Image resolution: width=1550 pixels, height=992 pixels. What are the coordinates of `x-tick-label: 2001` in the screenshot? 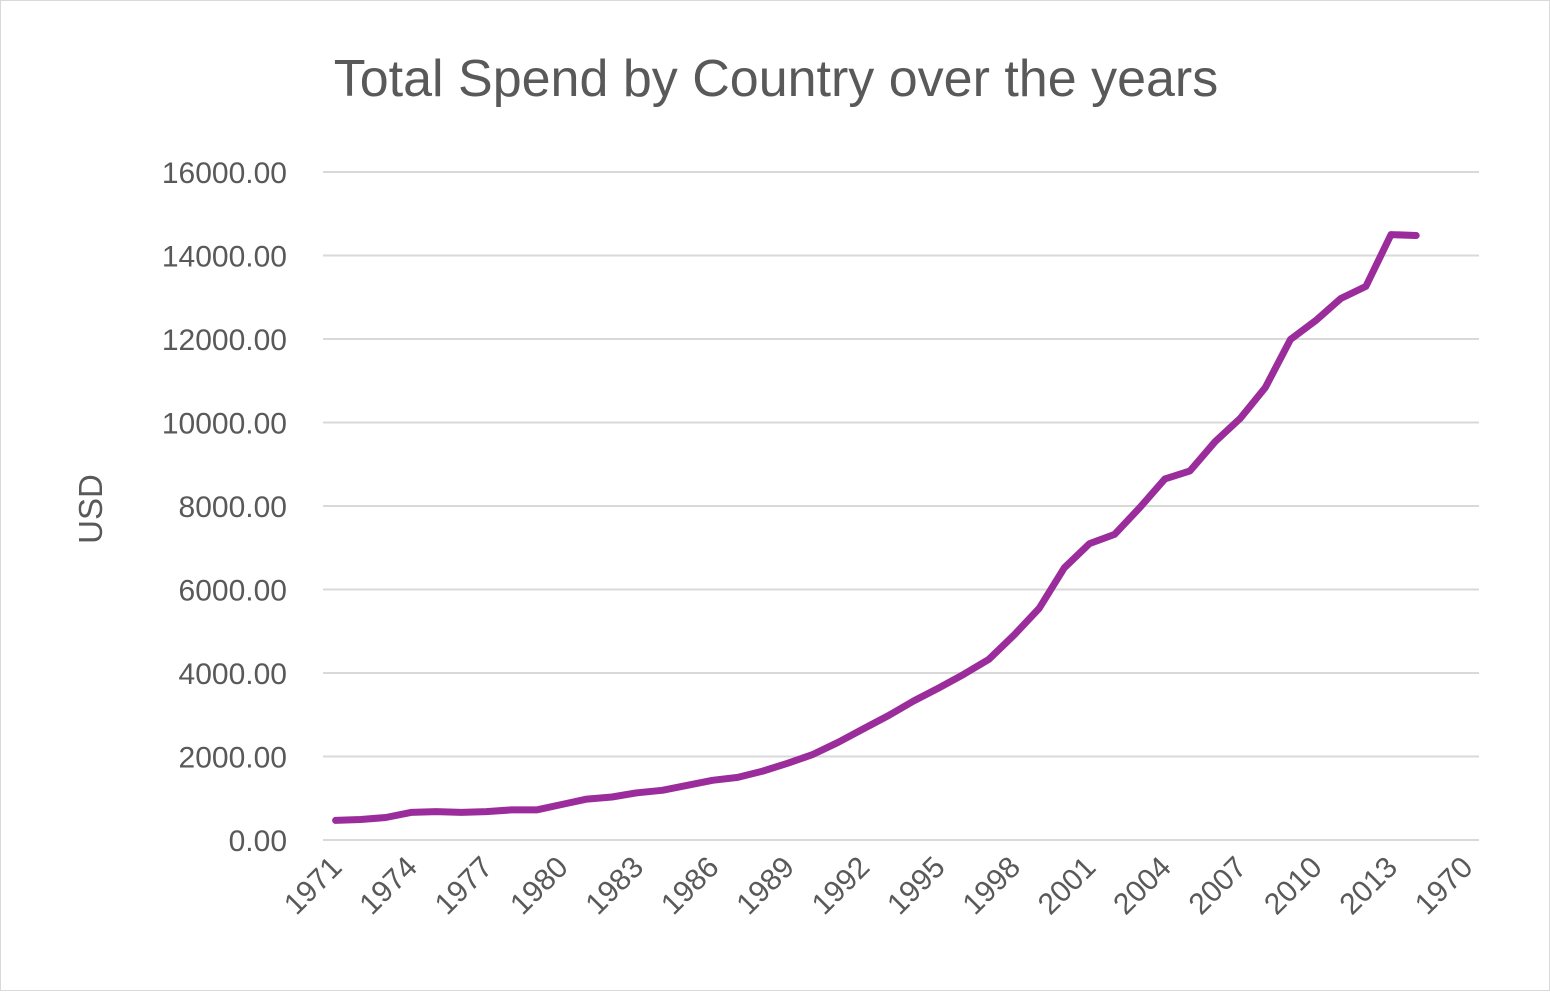 It's located at (1067, 886).